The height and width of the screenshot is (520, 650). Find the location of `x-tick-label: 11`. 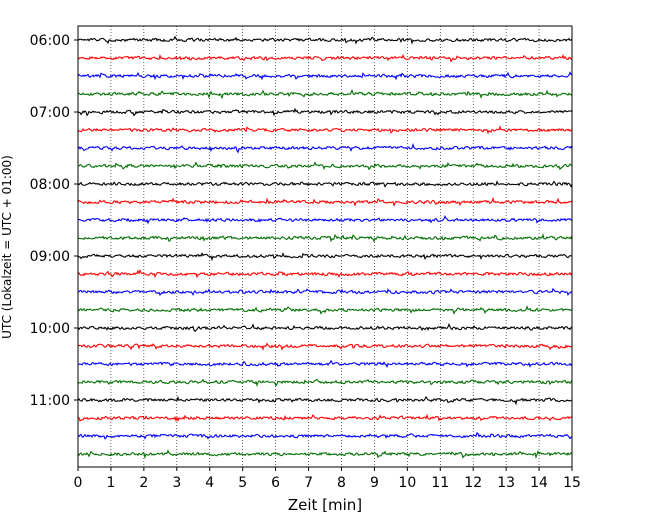

x-tick-label: 11 is located at coordinates (440, 483).